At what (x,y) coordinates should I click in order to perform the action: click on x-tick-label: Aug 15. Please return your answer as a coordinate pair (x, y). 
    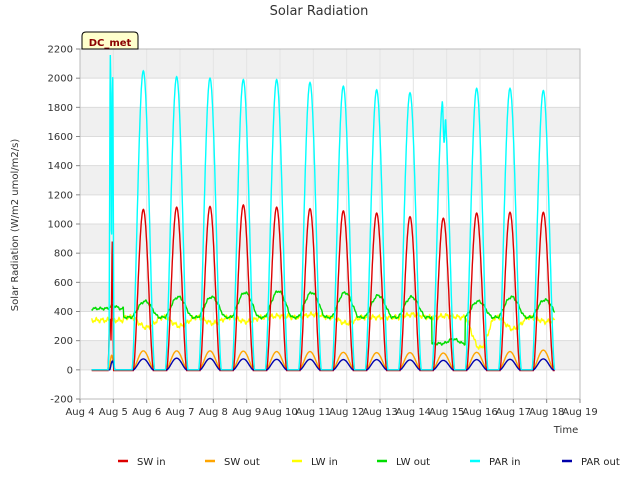
    Looking at the image, I should click on (446, 412).